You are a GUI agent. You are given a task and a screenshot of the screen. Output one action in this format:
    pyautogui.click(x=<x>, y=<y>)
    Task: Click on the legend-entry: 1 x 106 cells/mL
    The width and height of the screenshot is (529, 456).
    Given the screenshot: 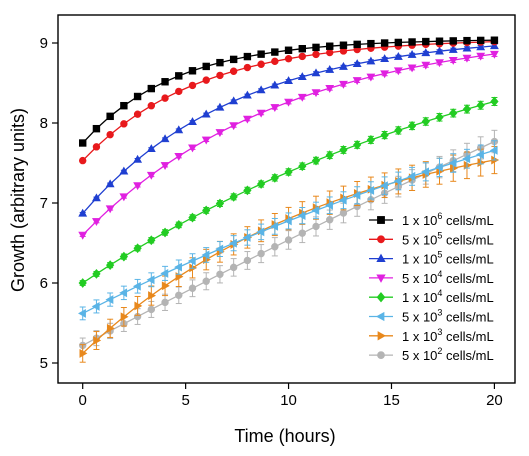 What is the action you would take?
    pyautogui.click(x=431, y=219)
    